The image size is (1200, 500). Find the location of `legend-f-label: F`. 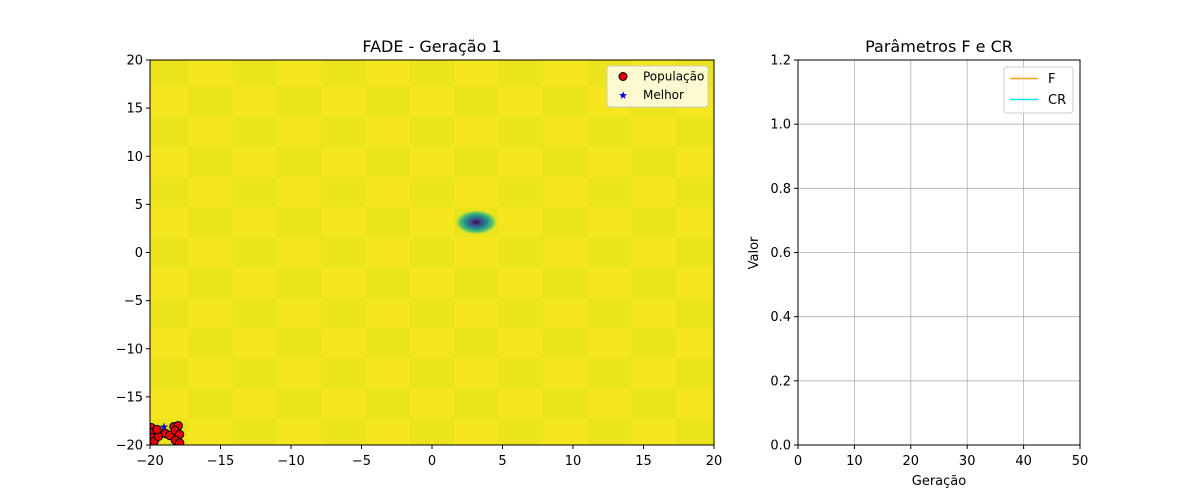

legend-f-label: F is located at coordinates (1051, 79).